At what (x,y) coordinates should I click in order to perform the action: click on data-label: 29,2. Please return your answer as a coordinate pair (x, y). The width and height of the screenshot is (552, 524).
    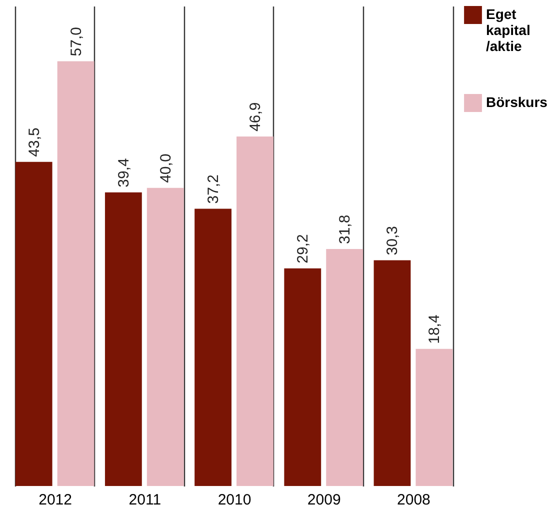
    Looking at the image, I should click on (303, 249).